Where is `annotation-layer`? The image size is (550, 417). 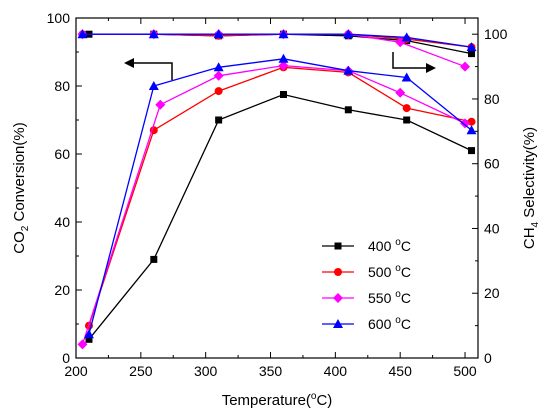
annotation-layer is located at coordinates (280, 66).